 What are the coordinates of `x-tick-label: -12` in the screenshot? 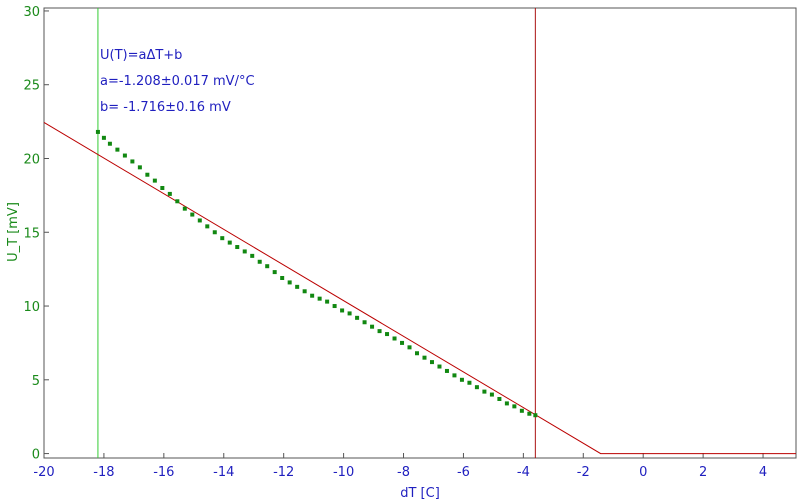 It's located at (283, 472).